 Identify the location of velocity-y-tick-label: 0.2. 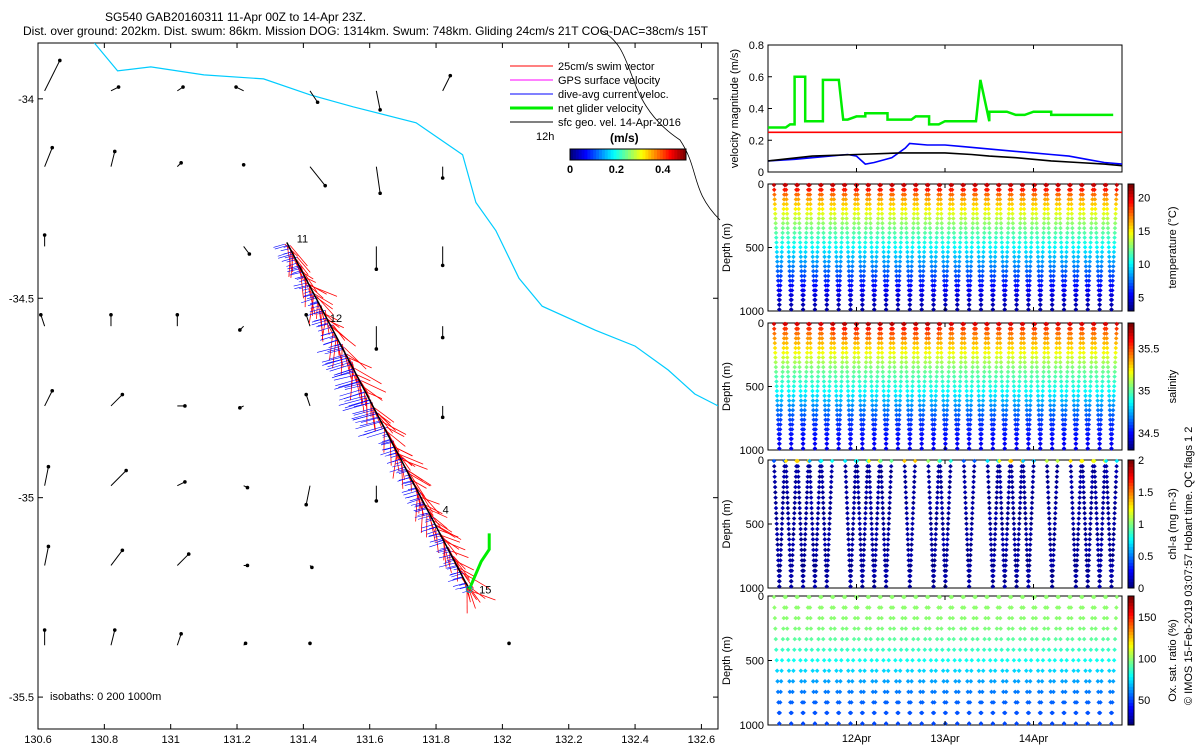
(756, 141).